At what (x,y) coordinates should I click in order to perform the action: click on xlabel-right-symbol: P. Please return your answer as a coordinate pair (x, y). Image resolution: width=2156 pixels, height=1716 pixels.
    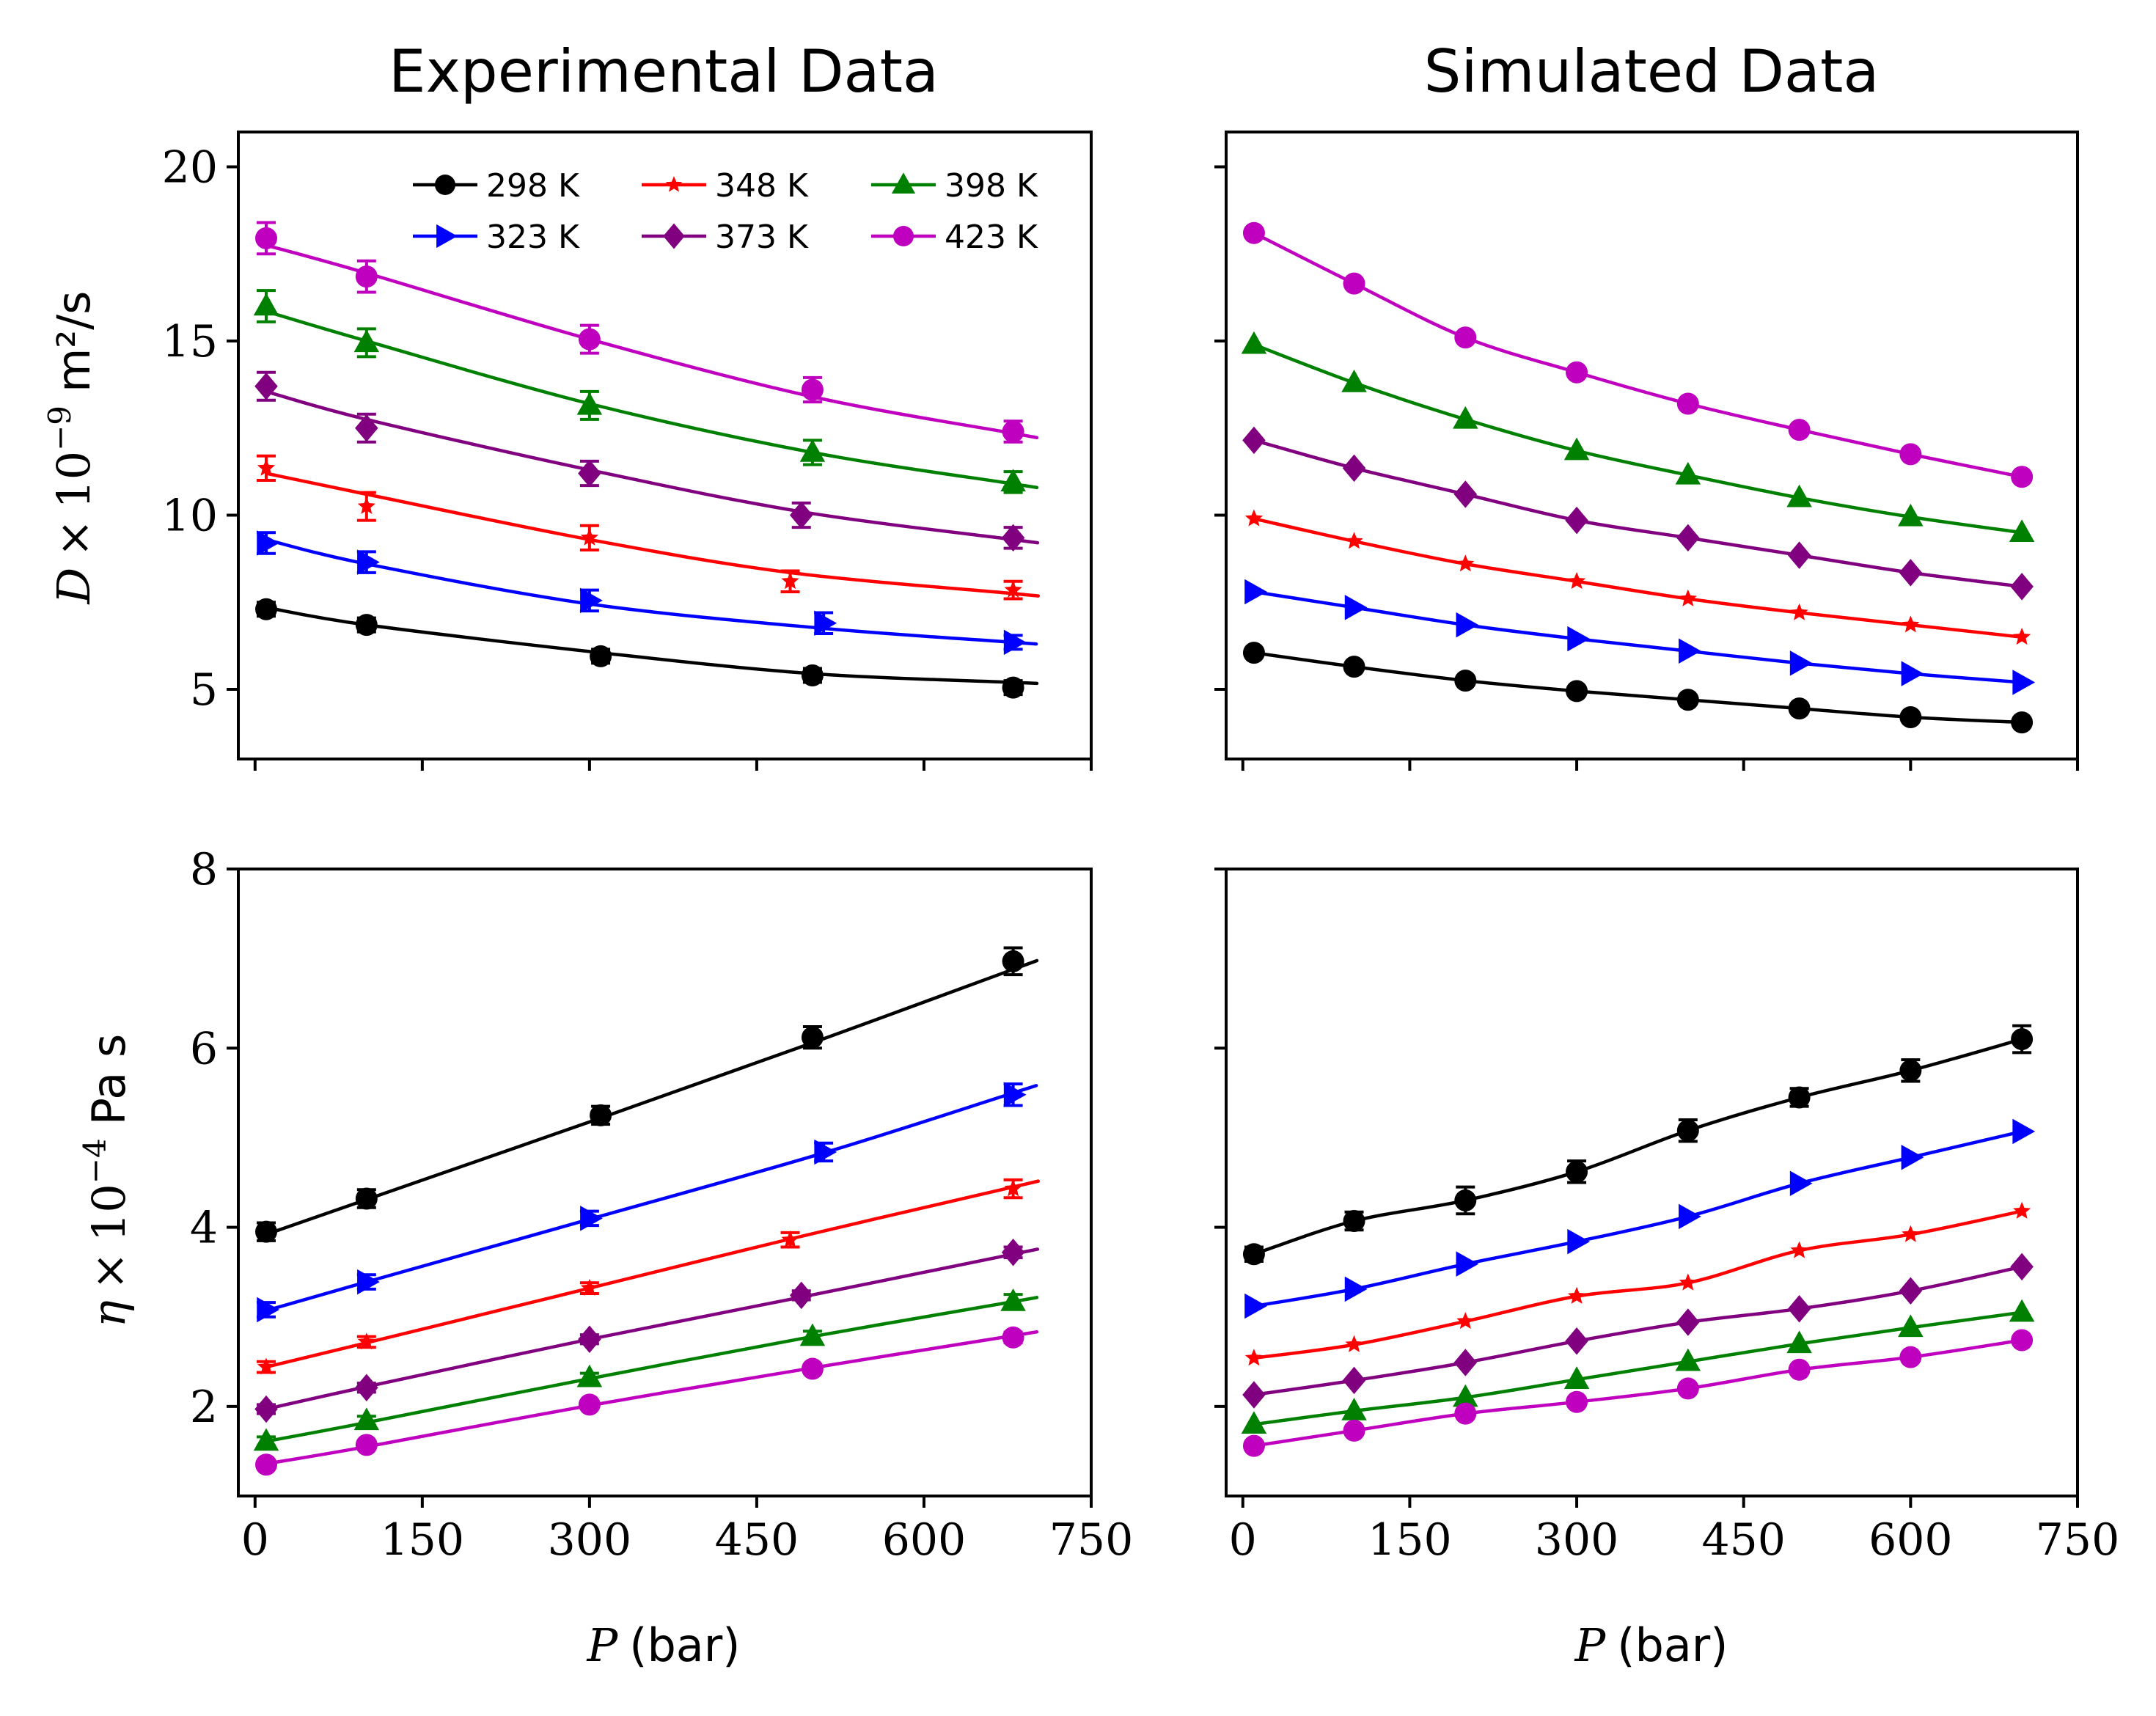
    Looking at the image, I should click on (1590, 1645).